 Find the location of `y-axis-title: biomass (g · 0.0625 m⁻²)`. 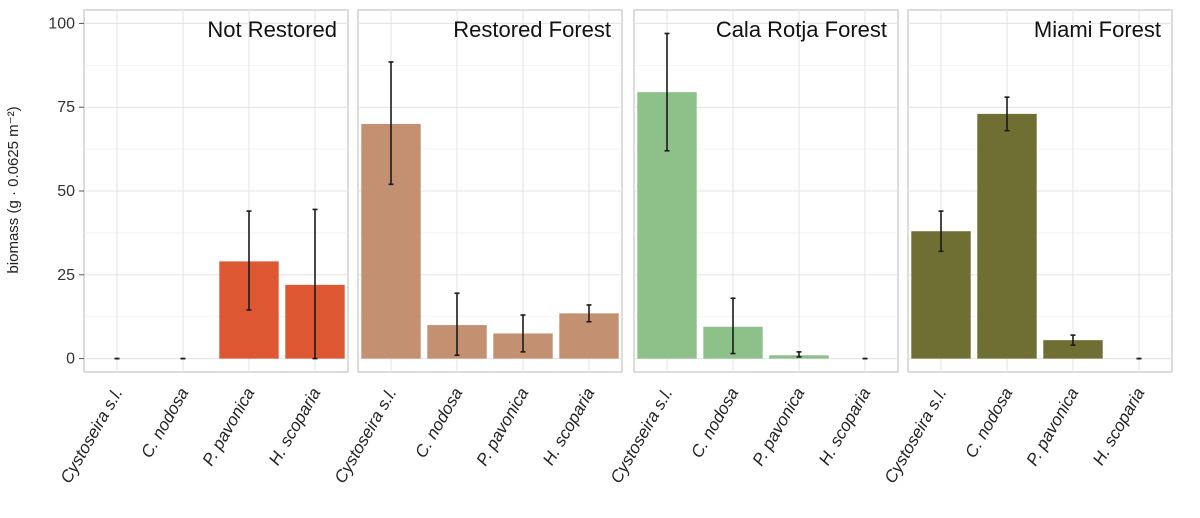

y-axis-title: biomass (g · 0.0625 m⁻²) is located at coordinates (13, 189).